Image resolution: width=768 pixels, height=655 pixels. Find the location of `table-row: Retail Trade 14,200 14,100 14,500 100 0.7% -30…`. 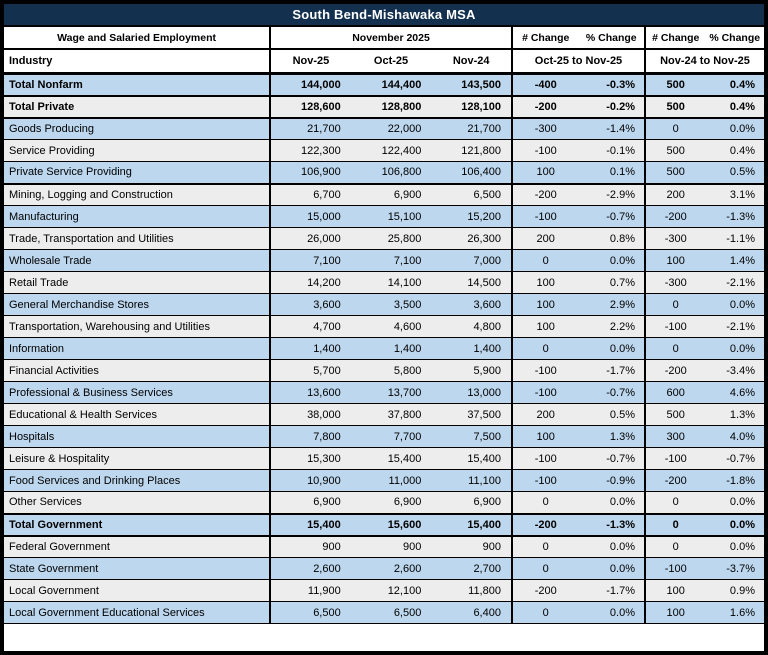

table-row: Retail Trade 14,200 14,100 14,500 100 0.7% -30… is located at coordinates (384, 282).